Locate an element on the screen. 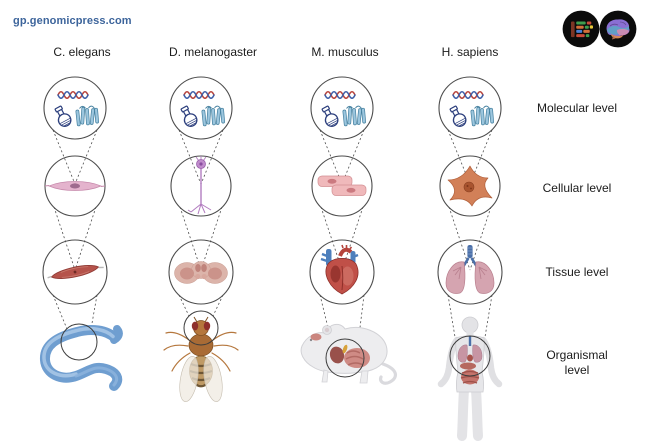 The width and height of the screenshot is (650, 443). fly-brain-icon is located at coordinates (201, 272).